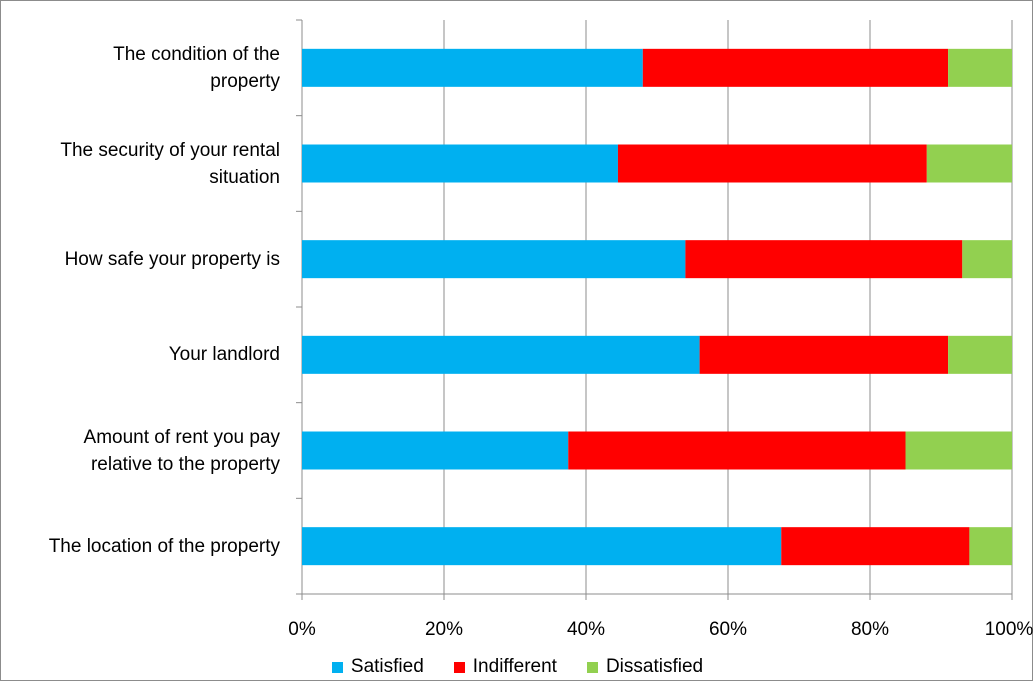 This screenshot has width=1035, height=683. I want to click on legend-item: Dissatisfied, so click(645, 667).